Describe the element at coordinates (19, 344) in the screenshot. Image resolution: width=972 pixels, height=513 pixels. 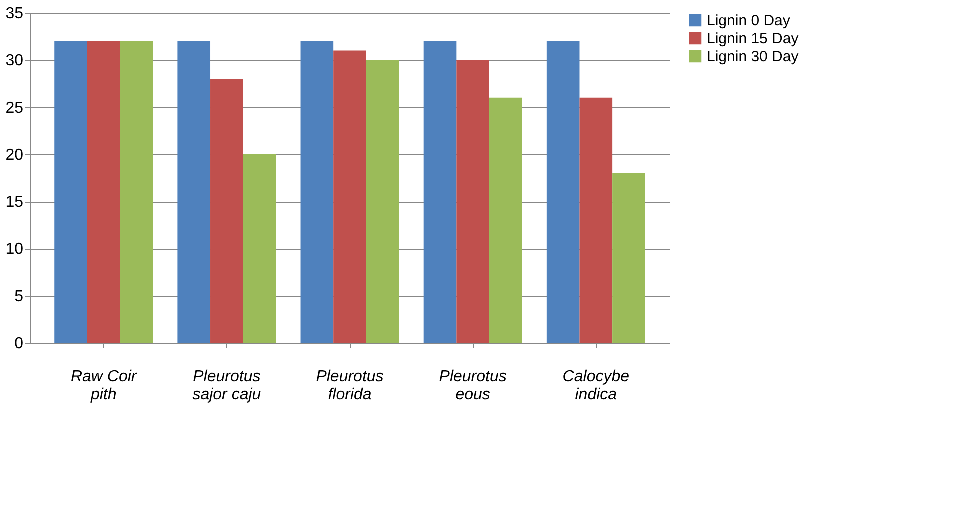
I see `y-tick-label: 0` at that location.